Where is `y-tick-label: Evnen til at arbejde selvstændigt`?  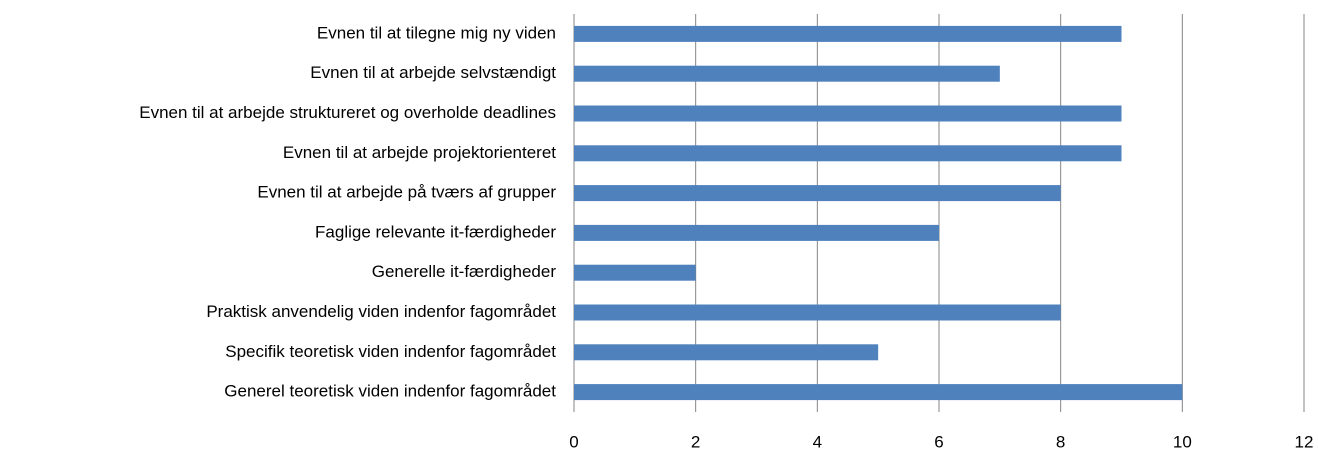 y-tick-label: Evnen til at arbejde selvstændigt is located at coordinates (433, 72).